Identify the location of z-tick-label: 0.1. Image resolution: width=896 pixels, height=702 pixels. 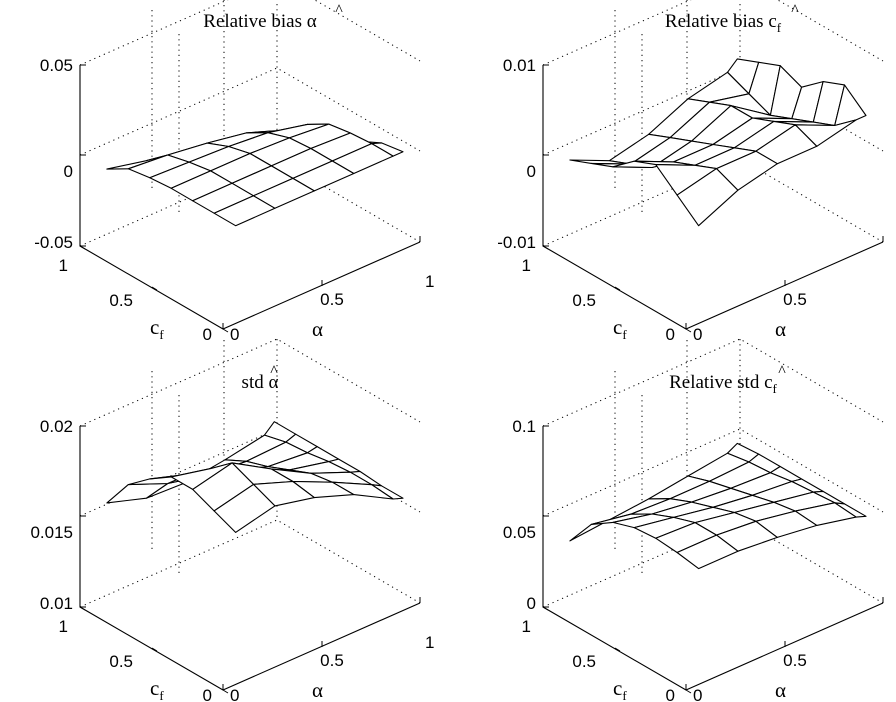
(524, 426).